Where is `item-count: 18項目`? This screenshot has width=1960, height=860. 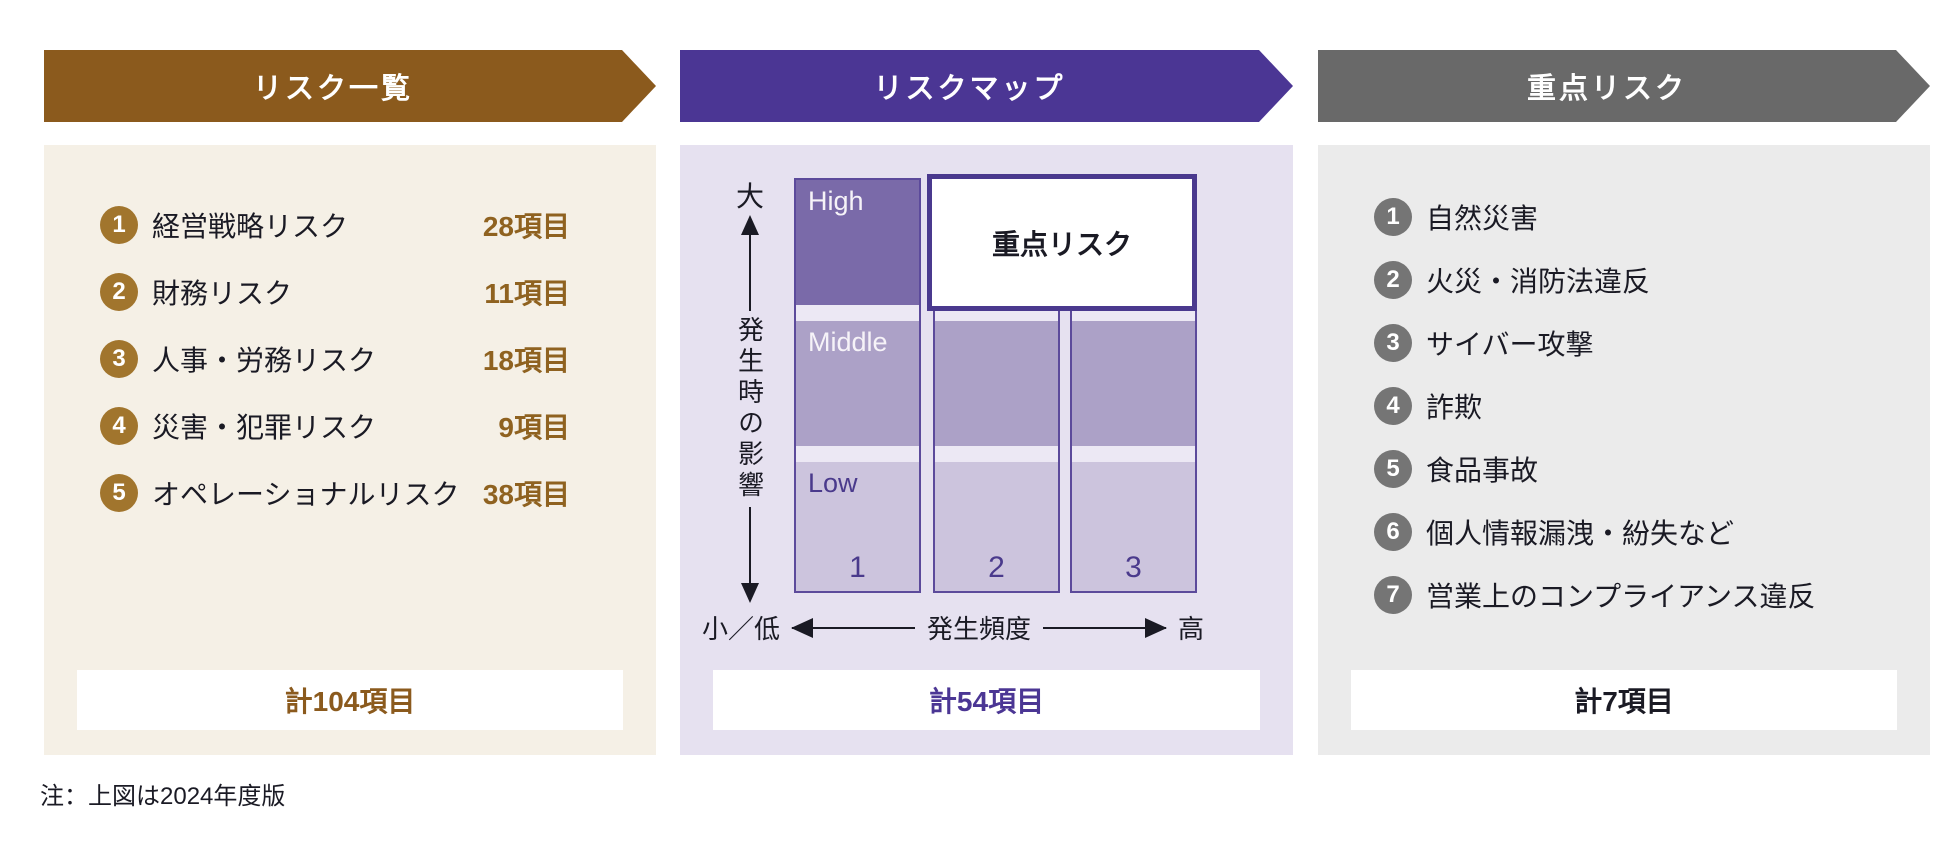
item-count: 18項目 is located at coordinates (526, 360).